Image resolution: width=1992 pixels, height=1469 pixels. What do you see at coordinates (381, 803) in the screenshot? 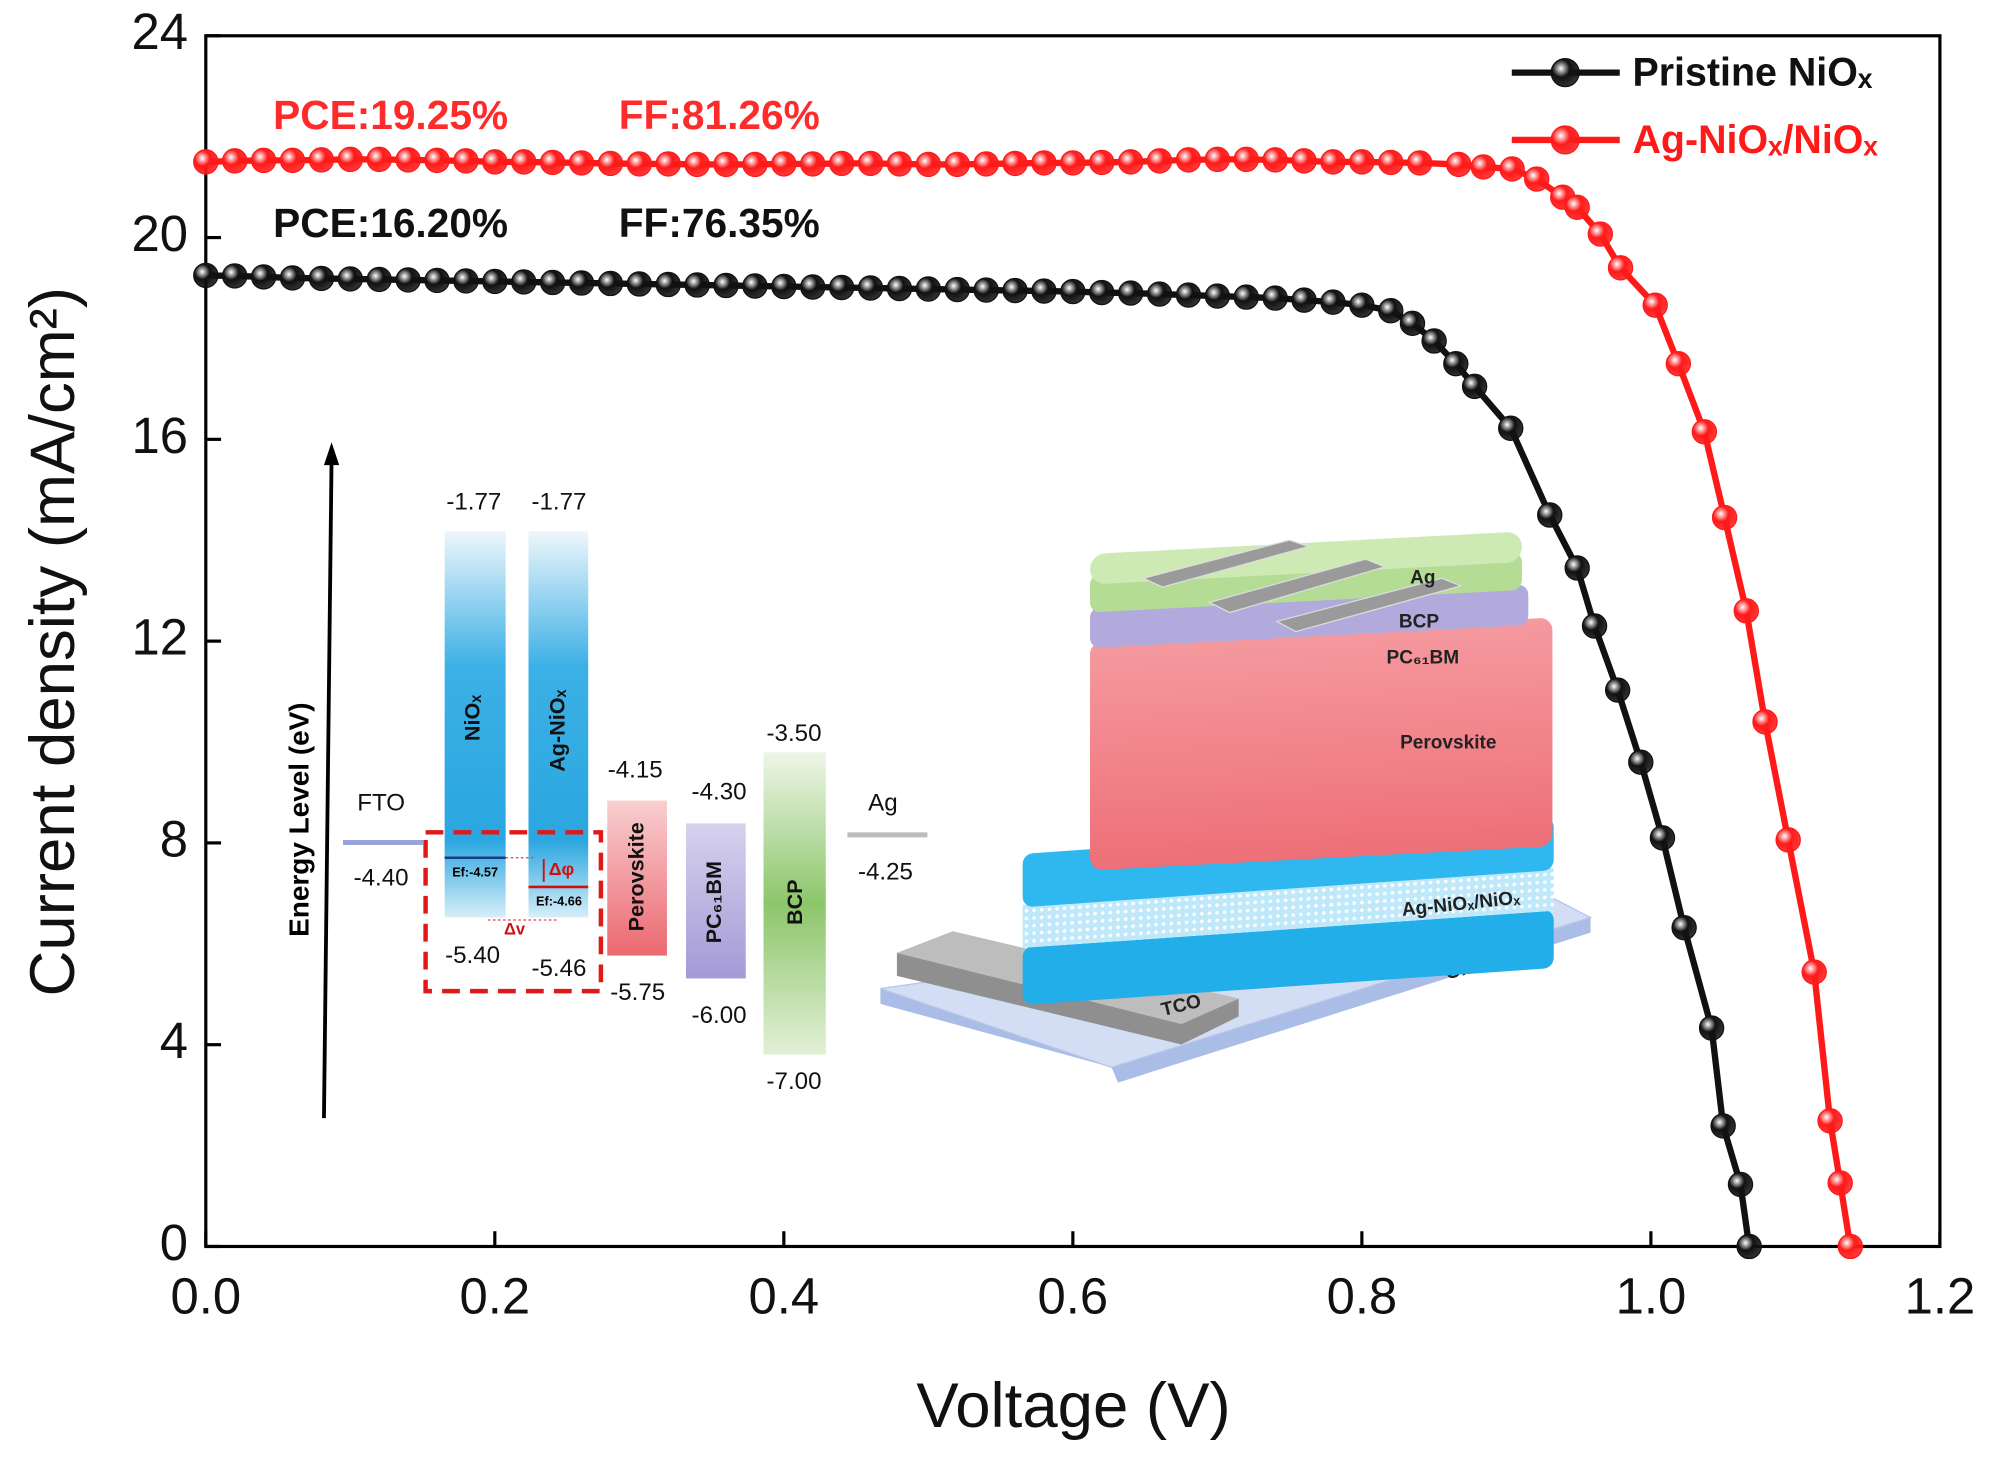
I see `layer-label: FTO` at bounding box center [381, 803].